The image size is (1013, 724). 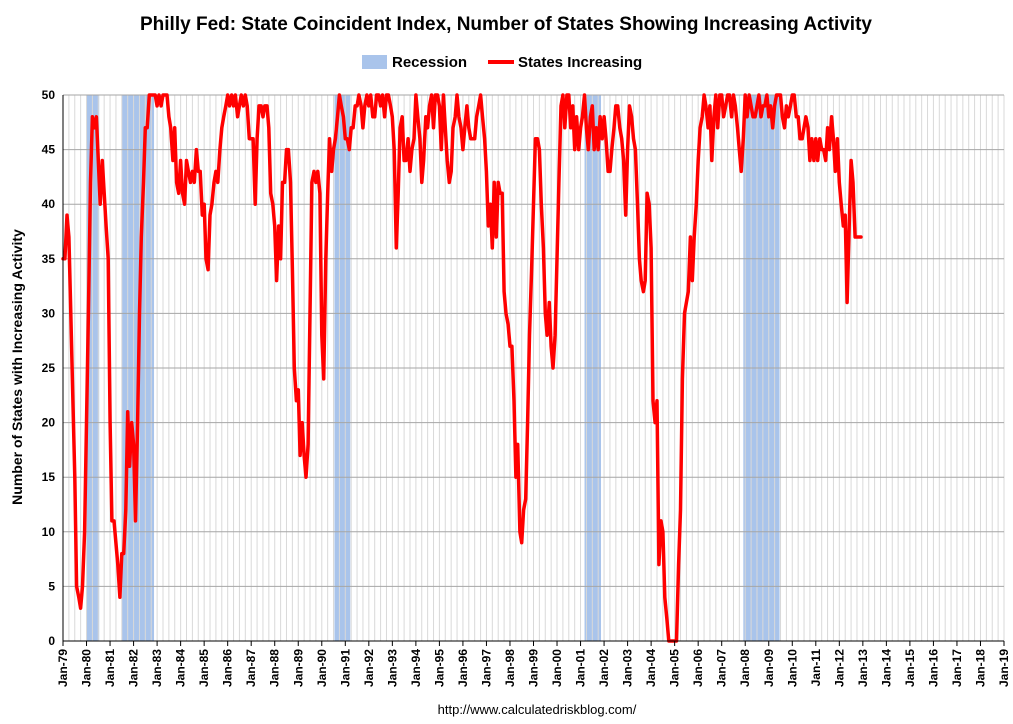 What do you see at coordinates (537, 709) in the screenshot?
I see `source-note: http://www.calculatedriskblog.com/` at bounding box center [537, 709].